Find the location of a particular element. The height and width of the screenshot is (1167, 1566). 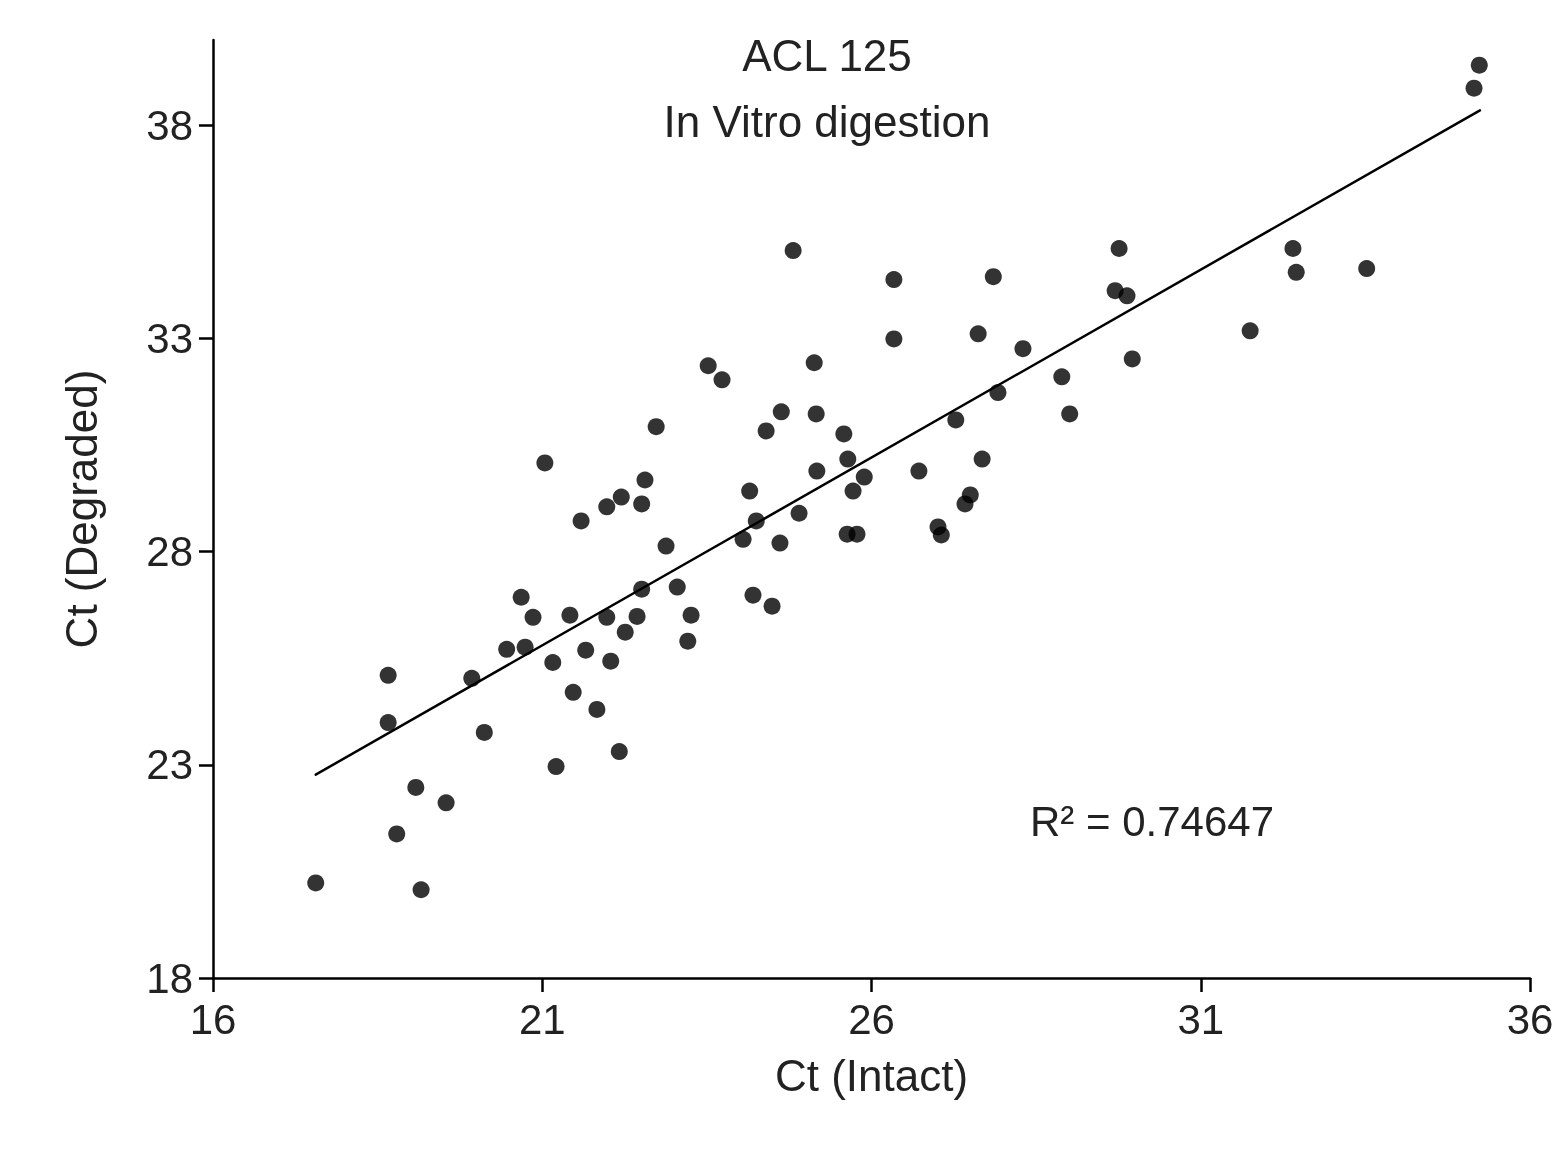

y-tick-label: 23 is located at coordinates (169, 765).